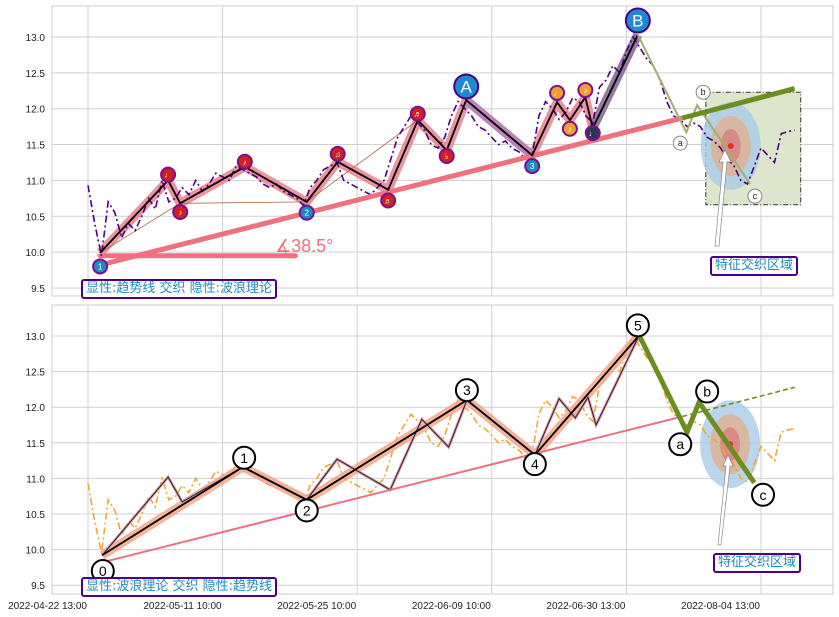 This screenshot has height=617, width=839. I want to click on wave-marker-glyph: 3, so click(532, 166).